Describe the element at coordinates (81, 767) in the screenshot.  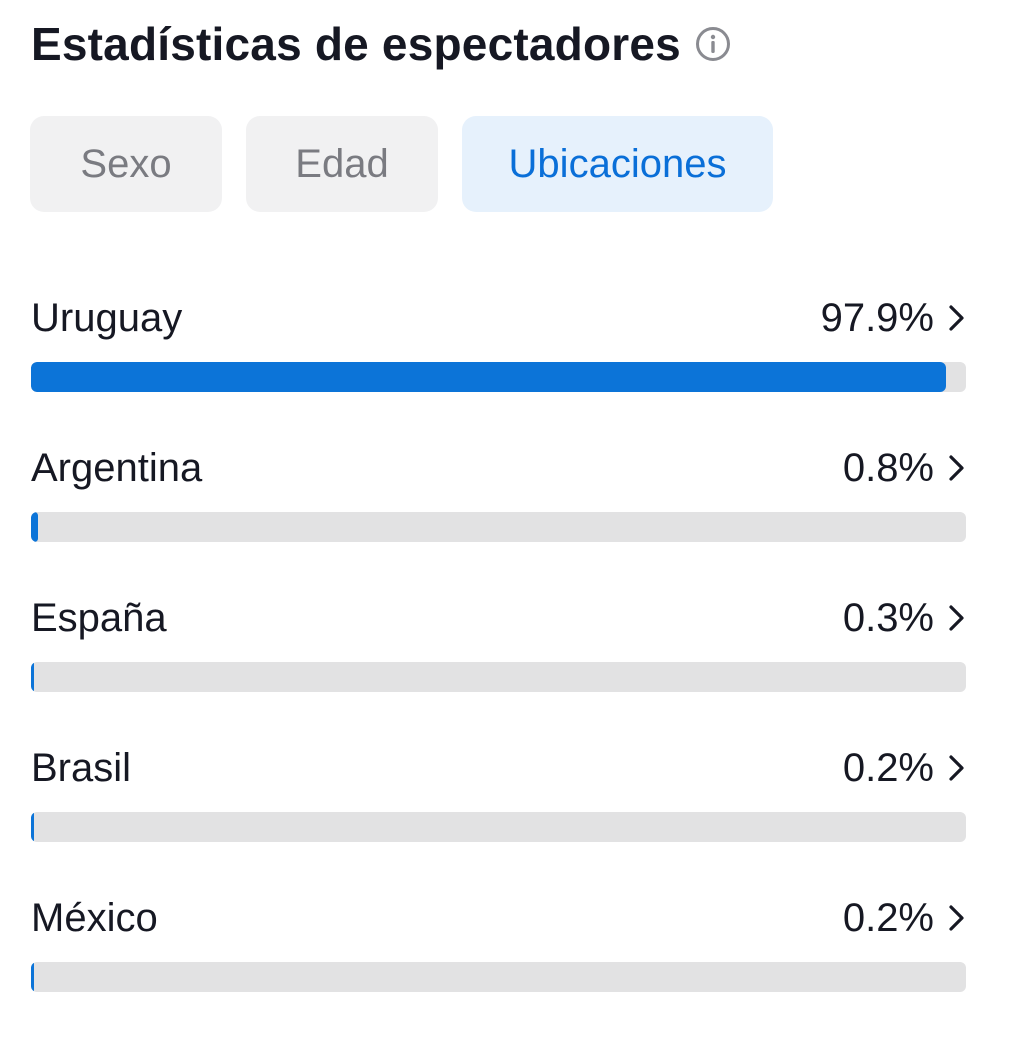
I see `country-label: Brasil` at that location.